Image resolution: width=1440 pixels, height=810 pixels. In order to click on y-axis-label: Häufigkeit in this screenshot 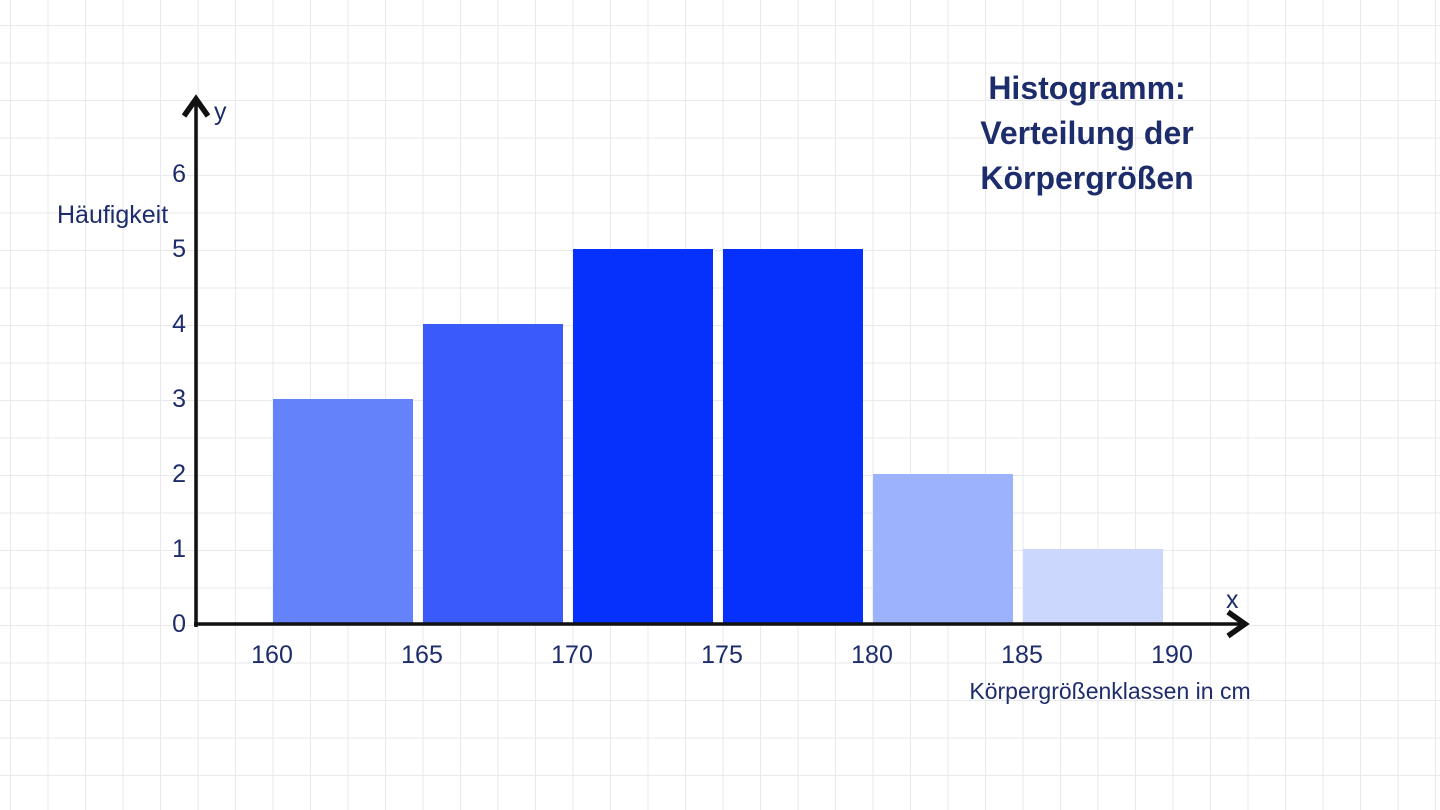, I will do `click(113, 215)`.